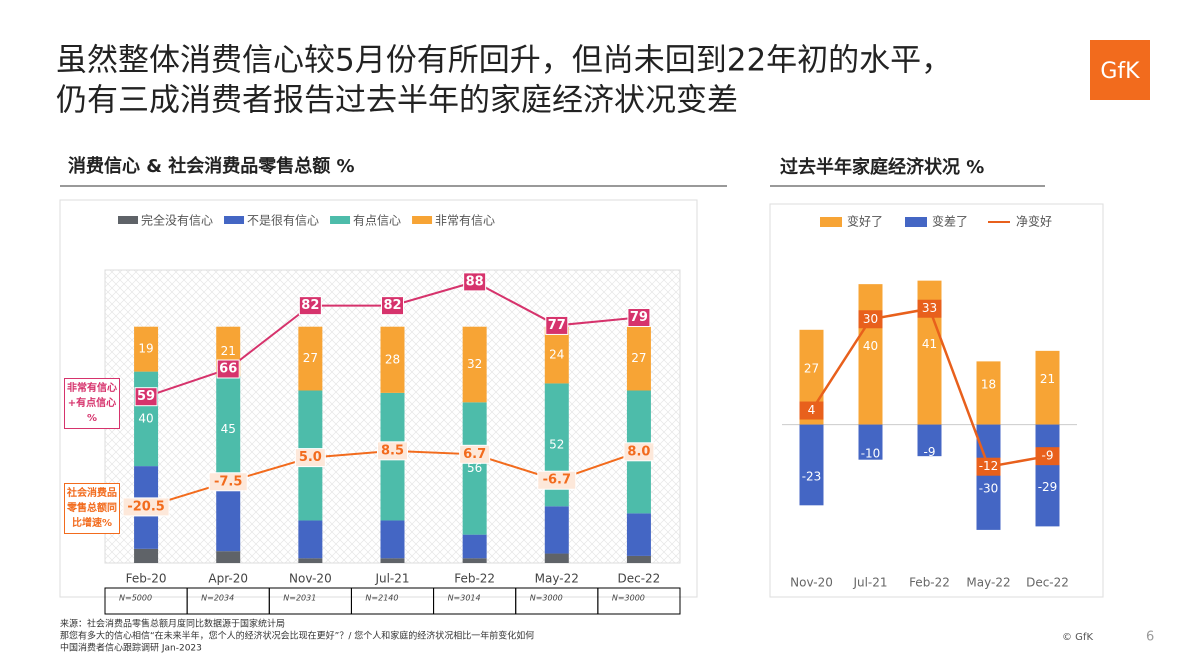  I want to click on point-label: 4, so click(812, 410).